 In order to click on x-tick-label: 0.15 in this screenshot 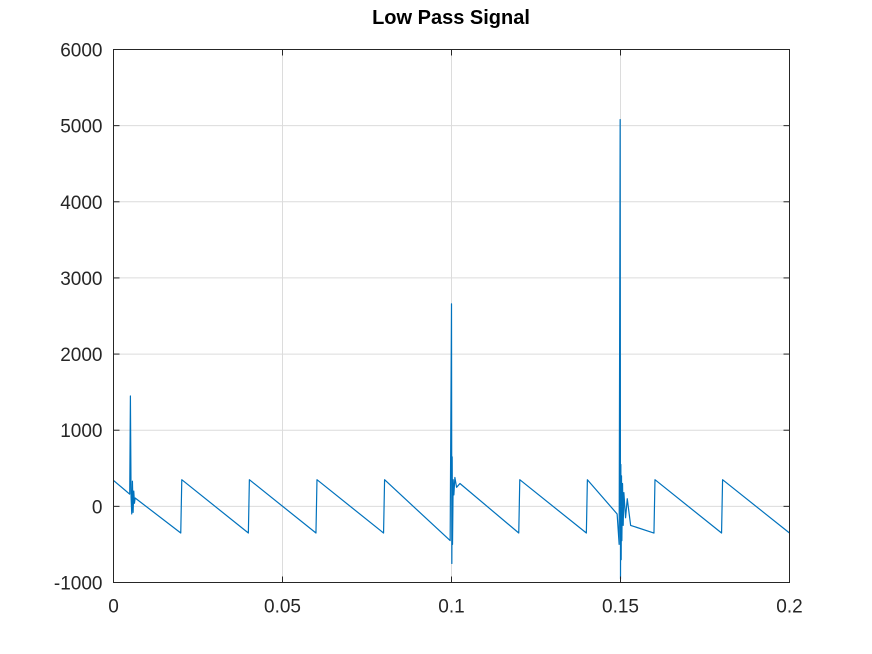, I will do `click(620, 607)`.